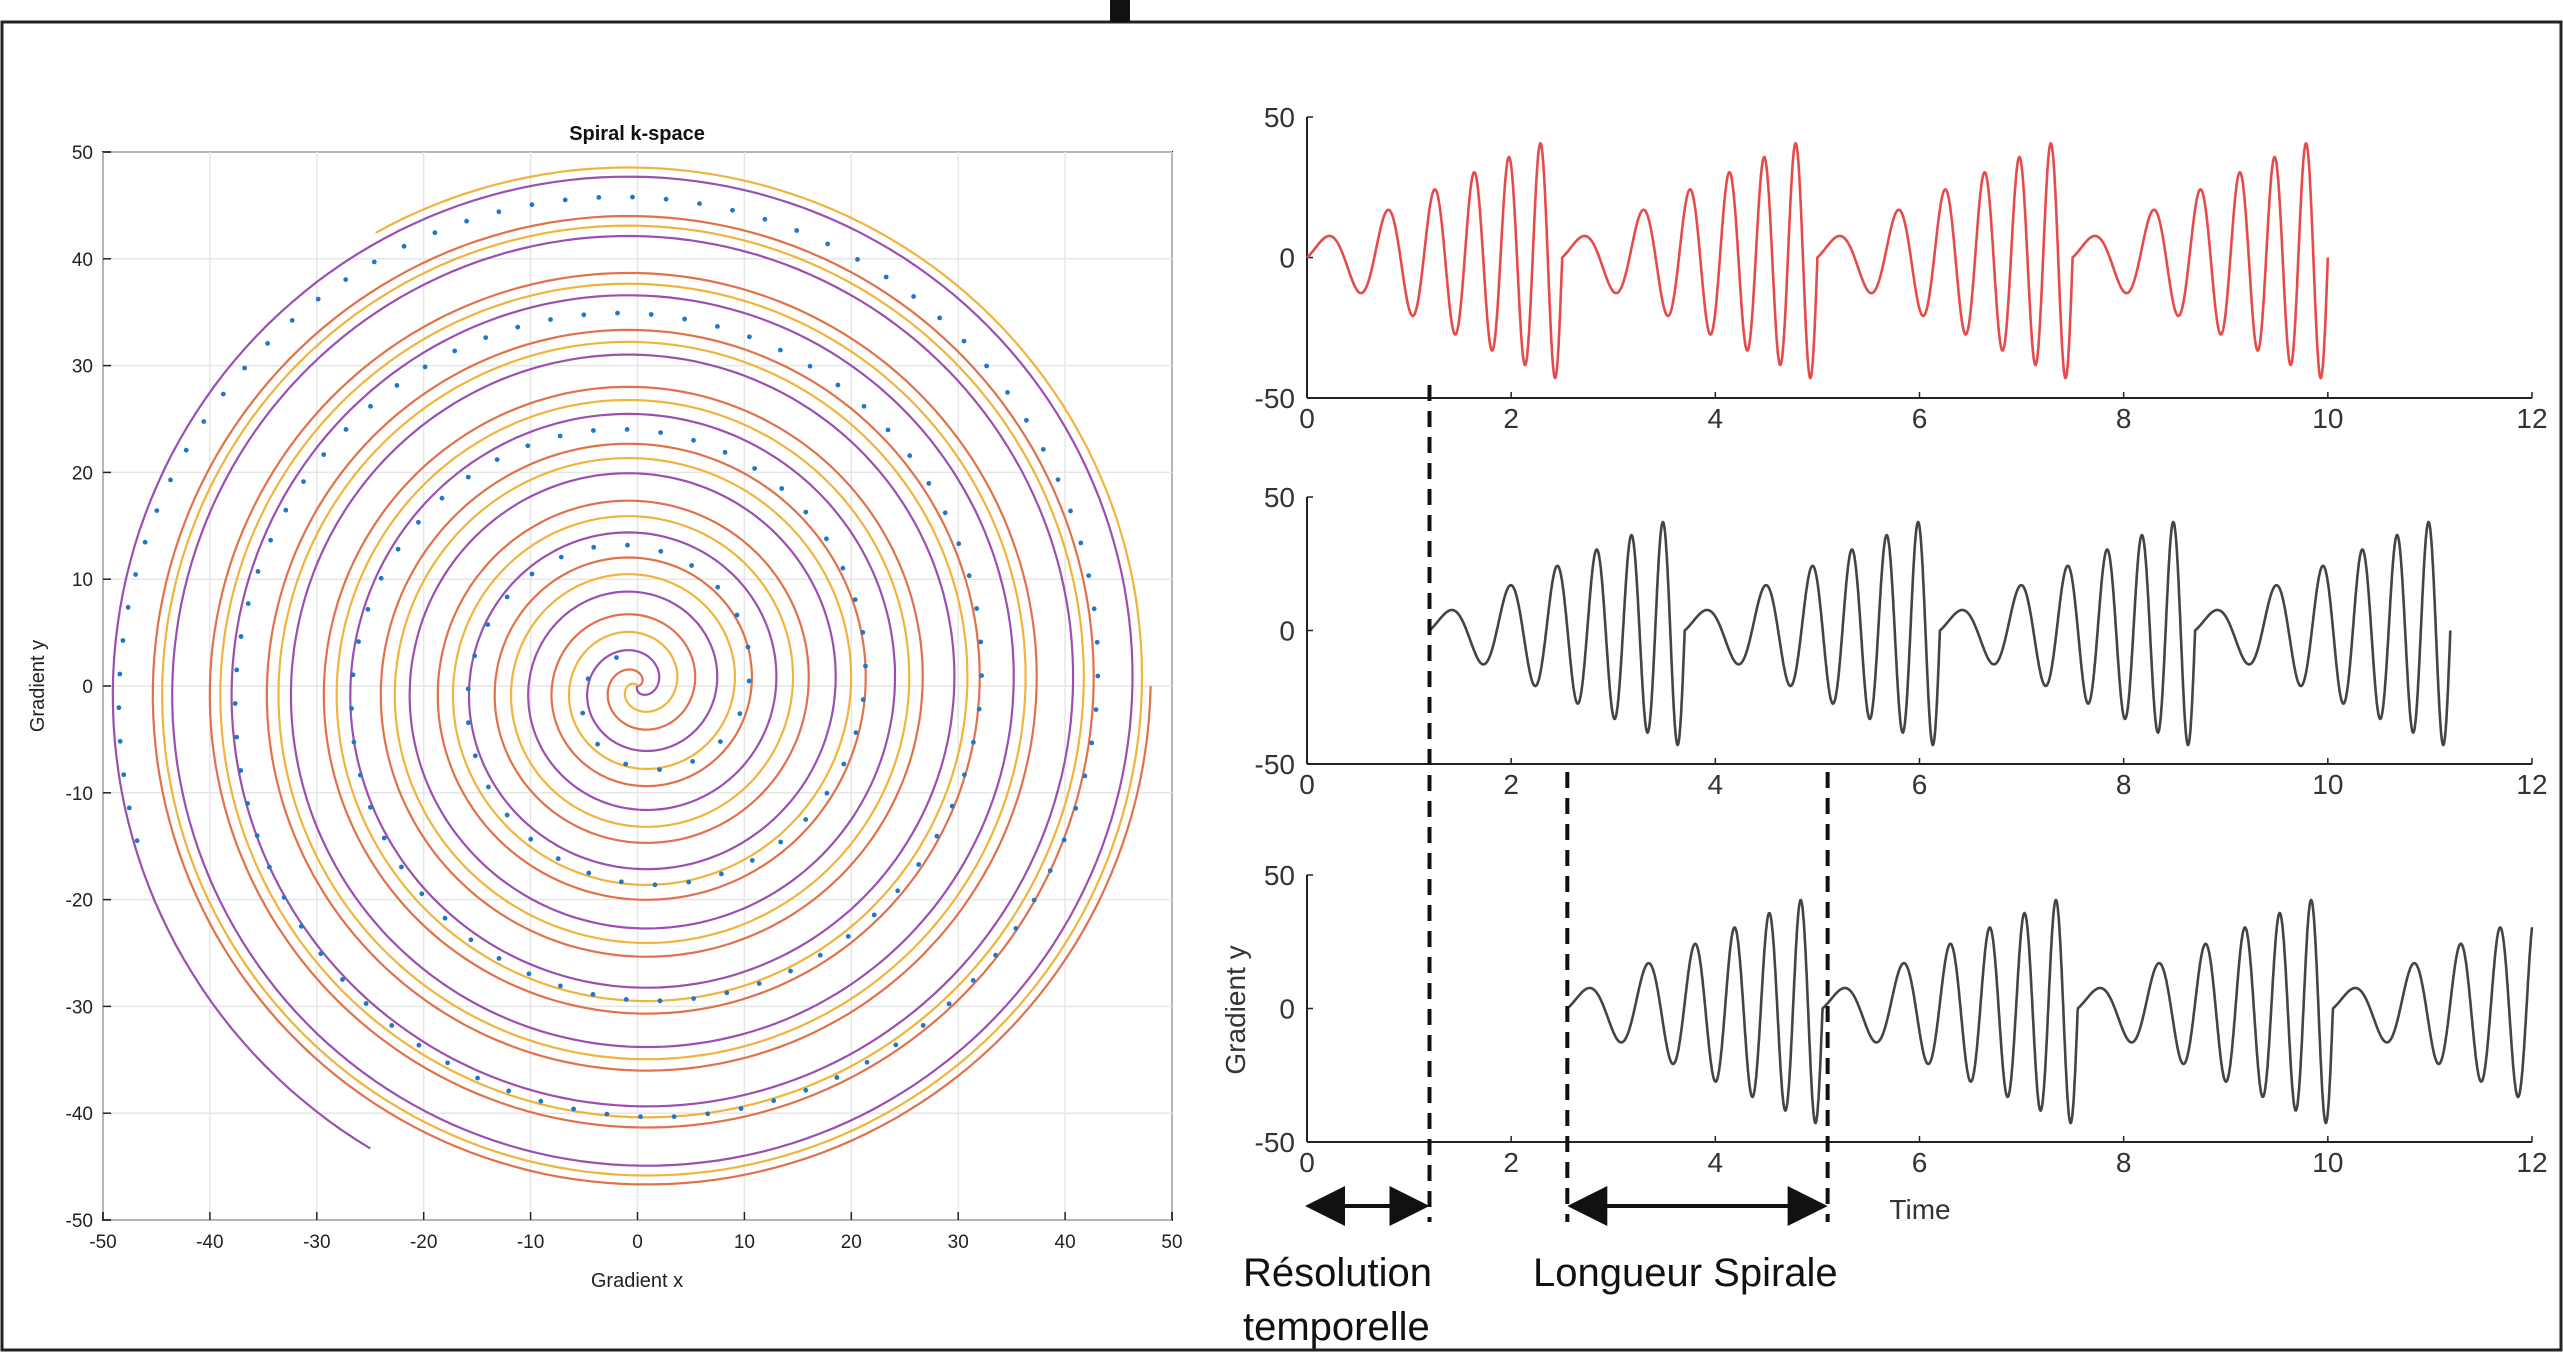 This screenshot has height=1352, width=2563. Describe the element at coordinates (1920, 784) in the screenshot. I see `waveform-x-tick-label: 6` at that location.